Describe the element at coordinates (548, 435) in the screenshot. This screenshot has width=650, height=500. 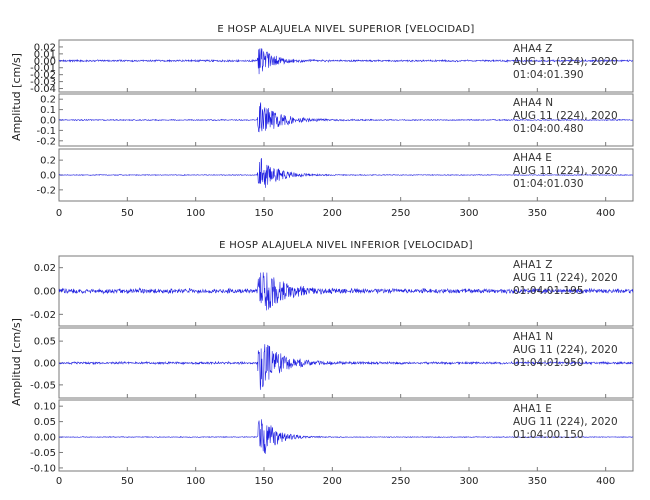
I see `time-label: 01:04:00.150` at that location.